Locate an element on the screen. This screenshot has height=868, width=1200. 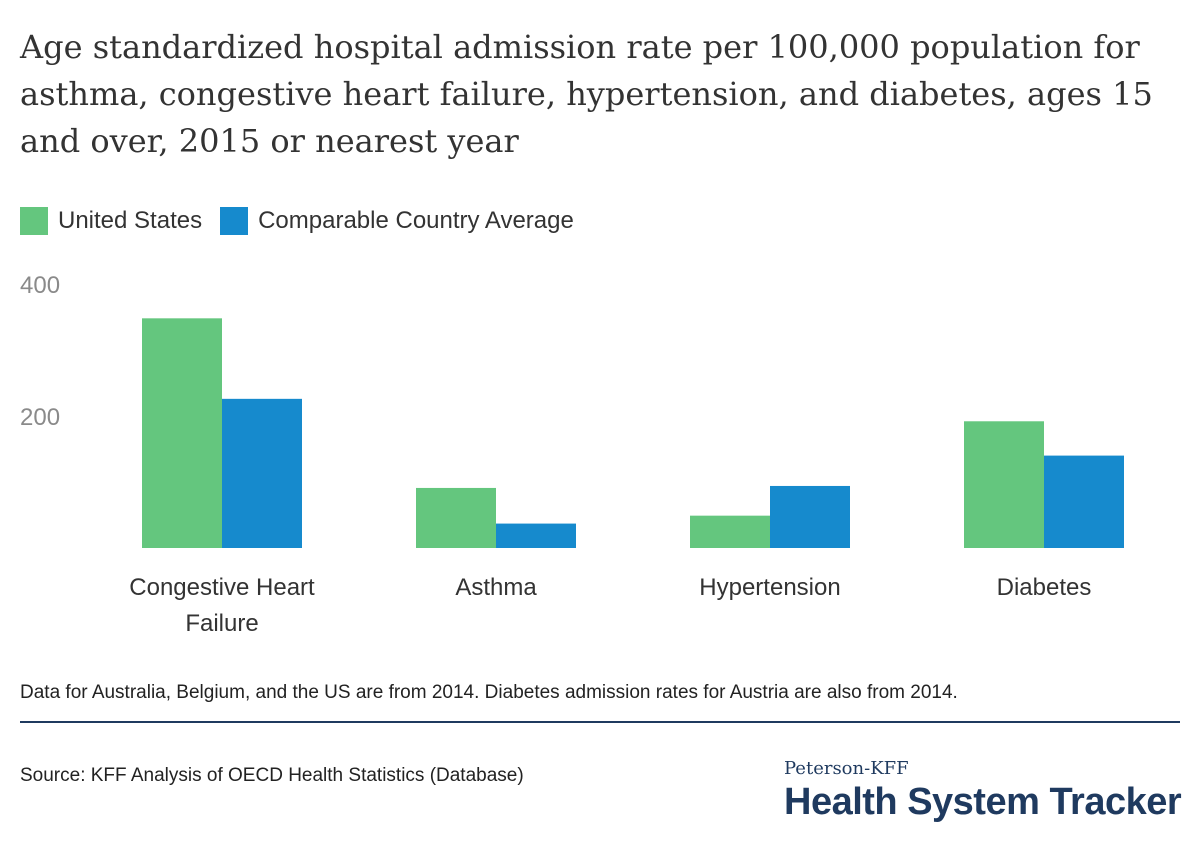
bar-diabetes-comparable-country-average is located at coordinates (1084, 501).